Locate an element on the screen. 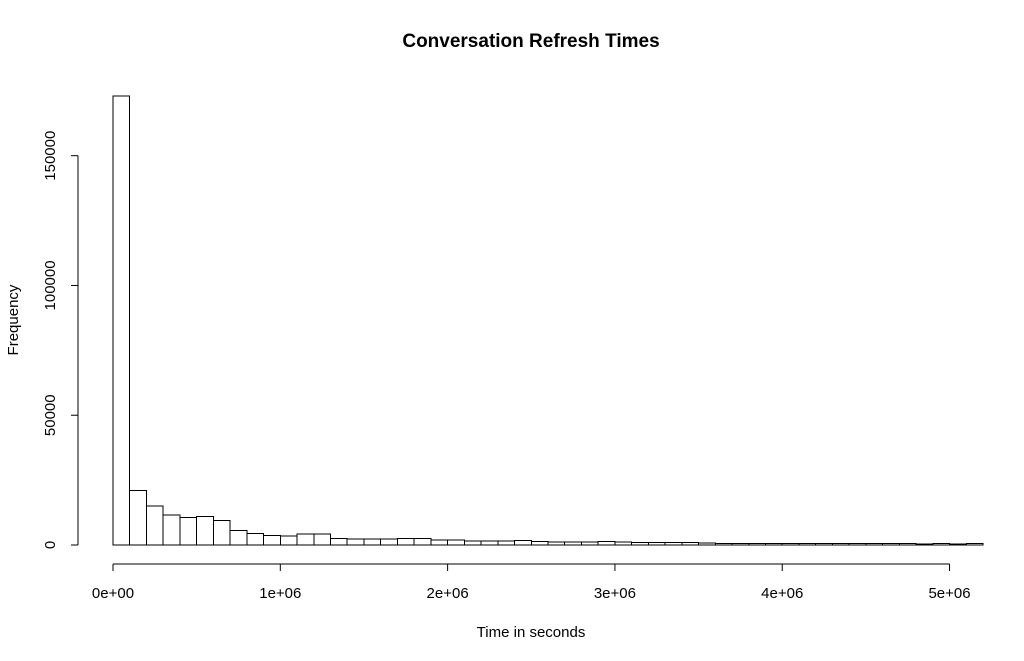 Image resolution: width=1024 pixels, height=661 pixels. x-tick-label: 4e+06 is located at coordinates (782, 593).